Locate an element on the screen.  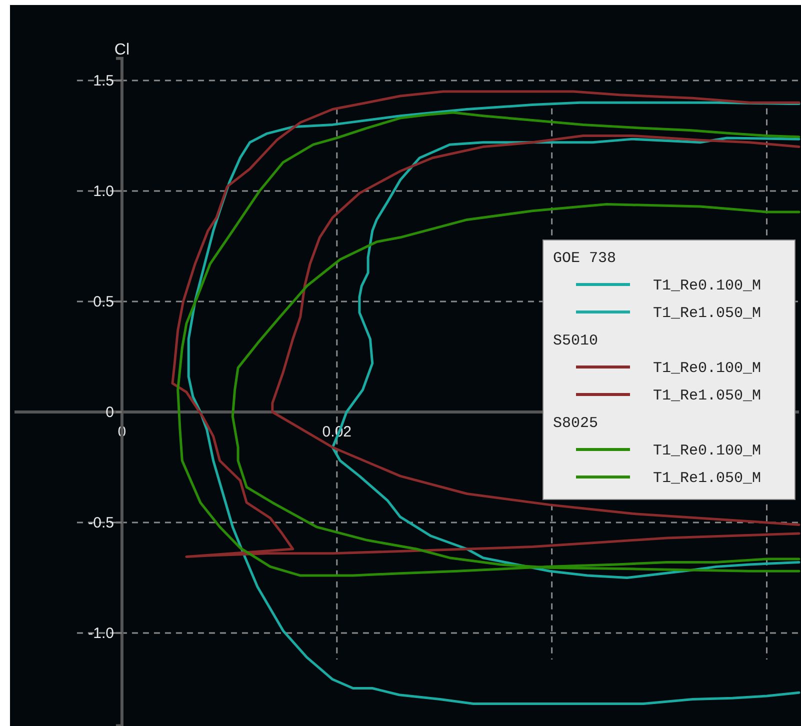
y-tick-label: 1.5 is located at coordinates (103, 81).